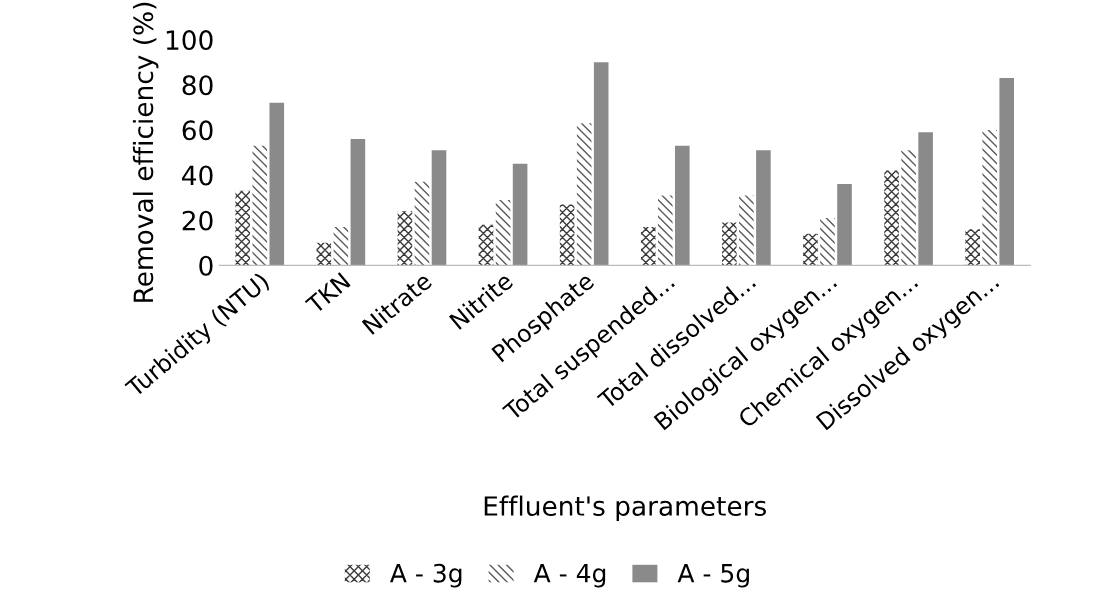  What do you see at coordinates (197, 85) in the screenshot?
I see `y-tick-label: 80` at bounding box center [197, 85].